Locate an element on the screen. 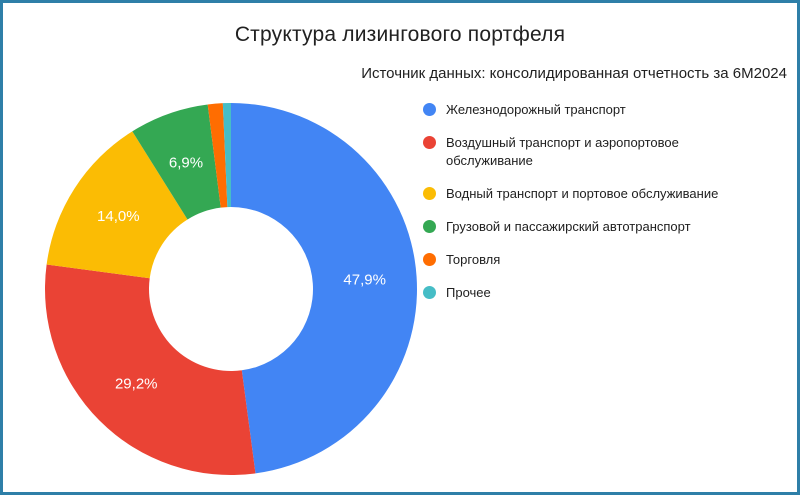 This screenshot has height=495, width=800. legend-label: Торговля is located at coordinates (473, 259).